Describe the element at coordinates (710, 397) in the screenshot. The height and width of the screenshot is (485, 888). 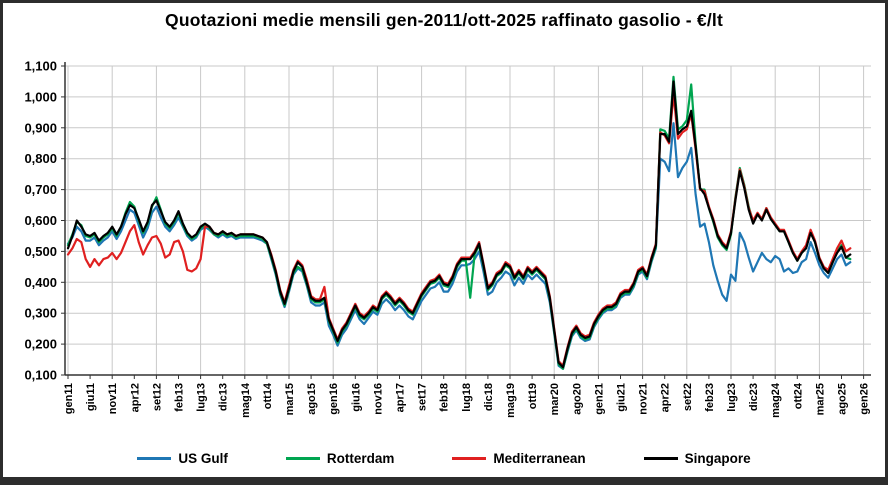
I see `x-tick-label: feb23` at that location.